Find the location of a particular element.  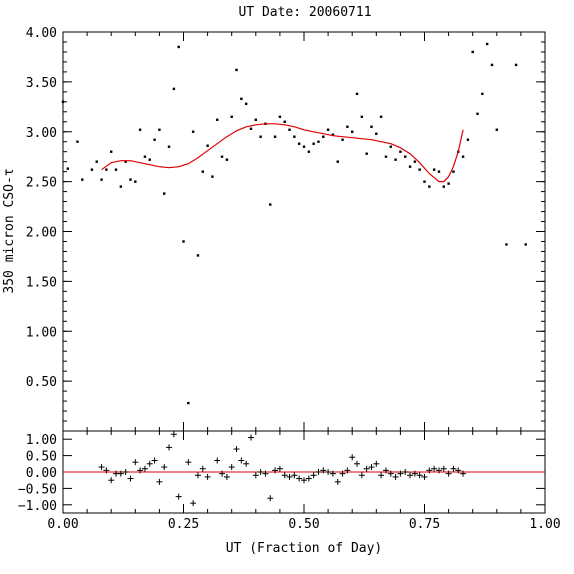

resid-xtick-label: 0.50 is located at coordinates (303, 524).